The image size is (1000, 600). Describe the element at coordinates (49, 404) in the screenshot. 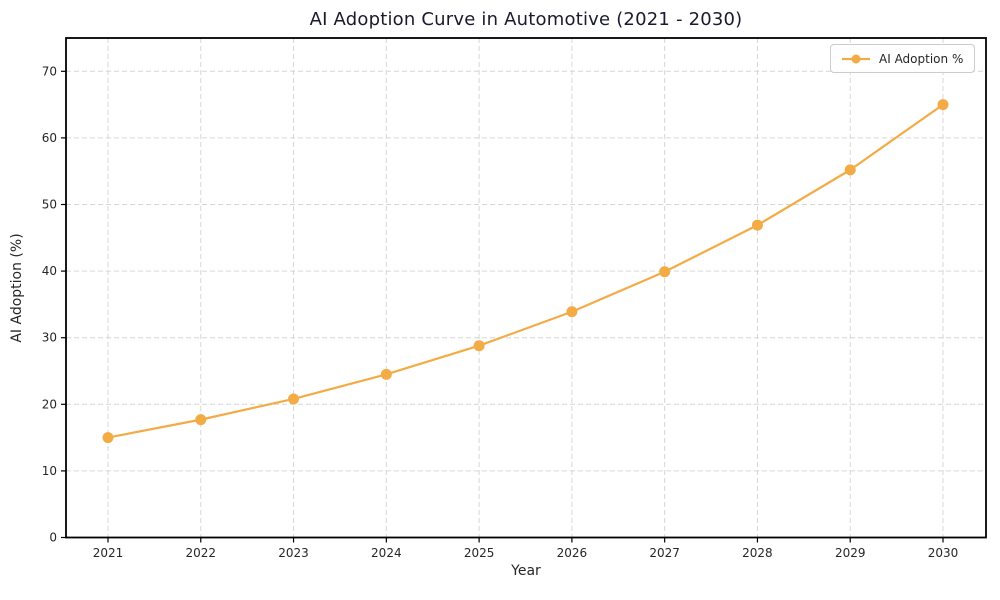

I see `y-tick-label: 20` at that location.